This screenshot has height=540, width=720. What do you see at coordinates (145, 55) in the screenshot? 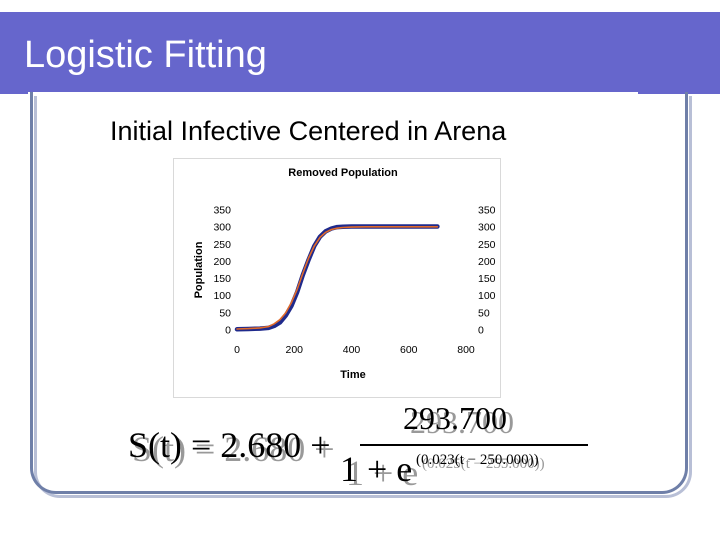
I see `slide-title: Logistic Fitting` at bounding box center [145, 55].